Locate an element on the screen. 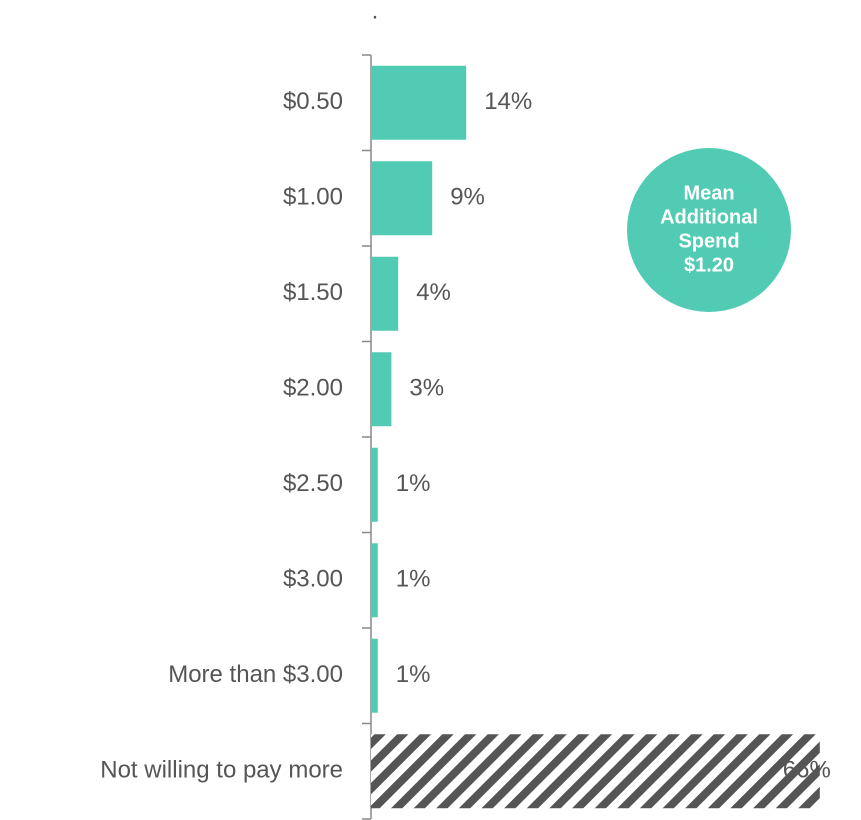 This screenshot has width=861, height=820. value-label: 66% is located at coordinates (807, 770).